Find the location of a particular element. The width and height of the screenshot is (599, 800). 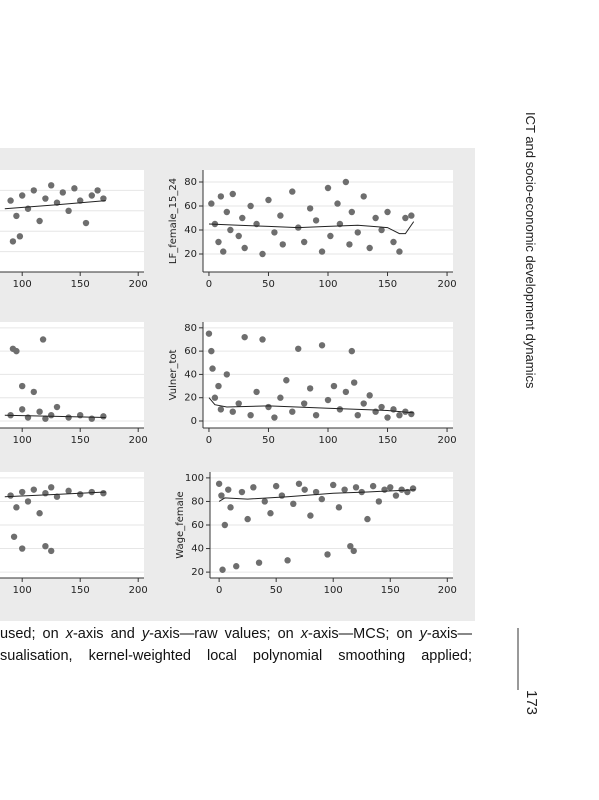

caption-segment: -axis— is located at coordinates (449, 634).